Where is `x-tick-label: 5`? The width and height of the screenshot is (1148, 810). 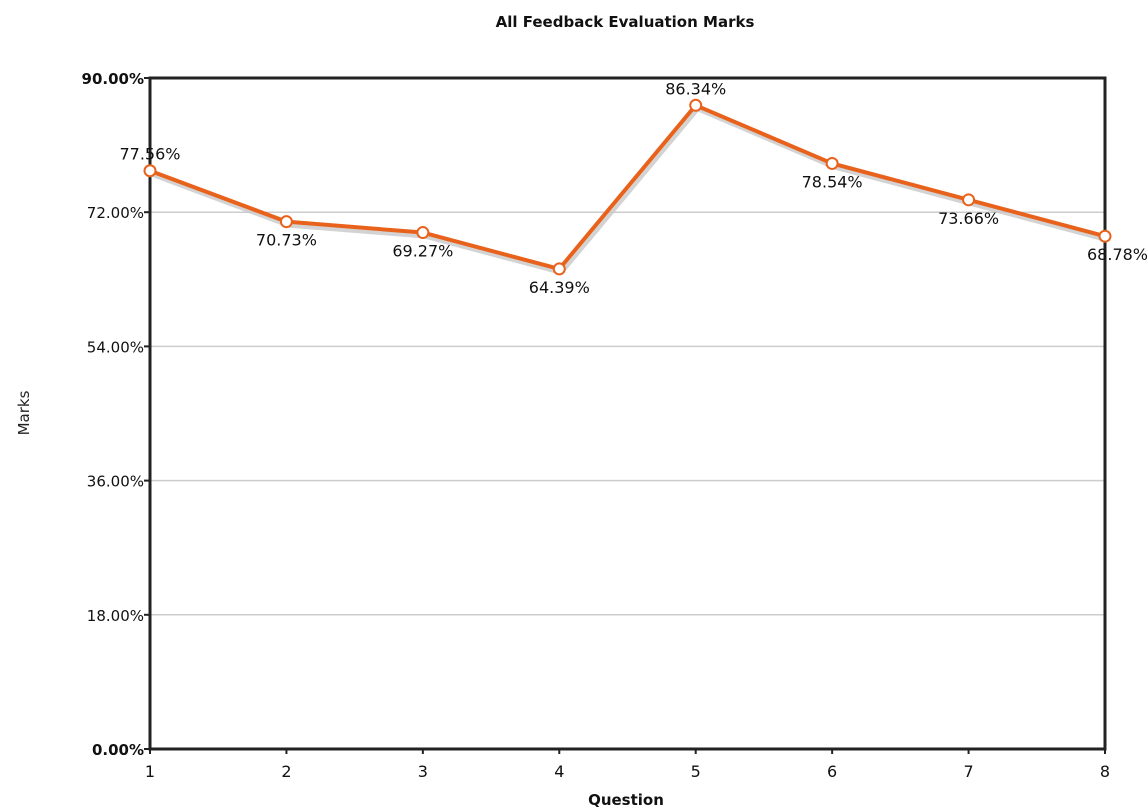 x-tick-label: 5 is located at coordinates (696, 771).